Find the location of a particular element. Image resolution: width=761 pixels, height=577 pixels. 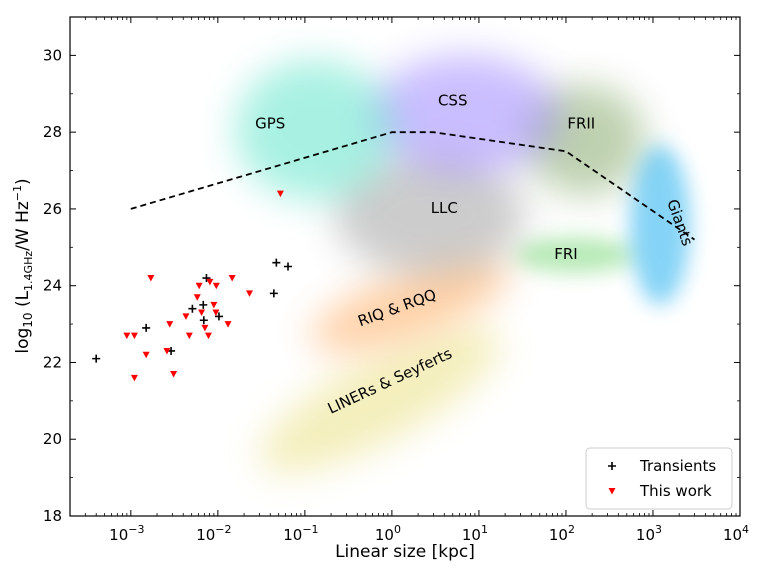

x-tick-label: 10⁴ is located at coordinates (736, 533).